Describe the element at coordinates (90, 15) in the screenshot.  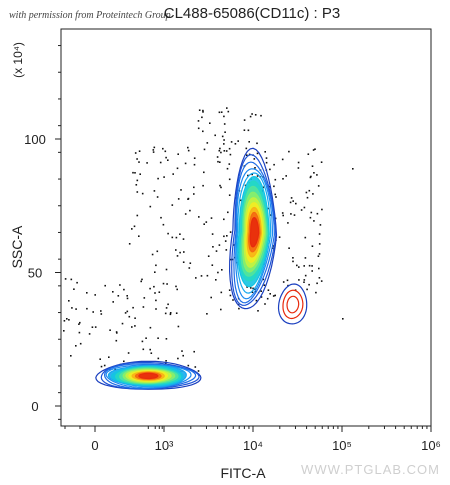
I see `watermark-top: with permission from Proteintech Group` at that location.